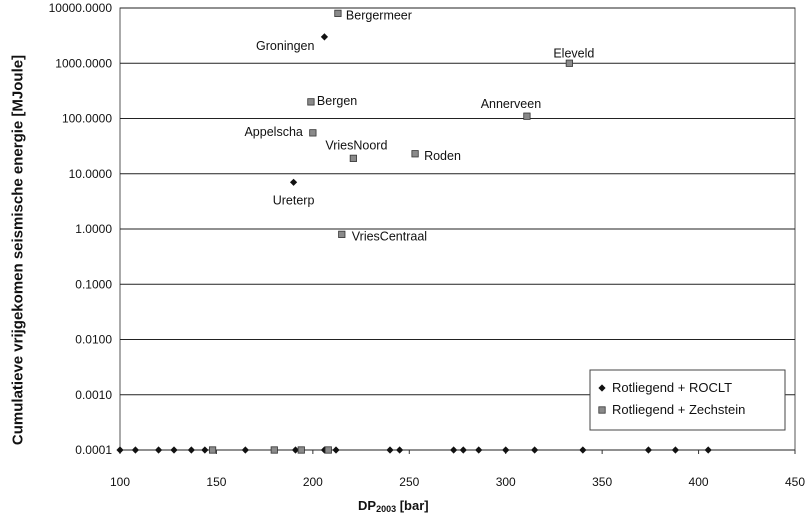 This screenshot has height=520, width=809. I want to click on legend-entry: Rotliegend + Zechstein, so click(678, 409).